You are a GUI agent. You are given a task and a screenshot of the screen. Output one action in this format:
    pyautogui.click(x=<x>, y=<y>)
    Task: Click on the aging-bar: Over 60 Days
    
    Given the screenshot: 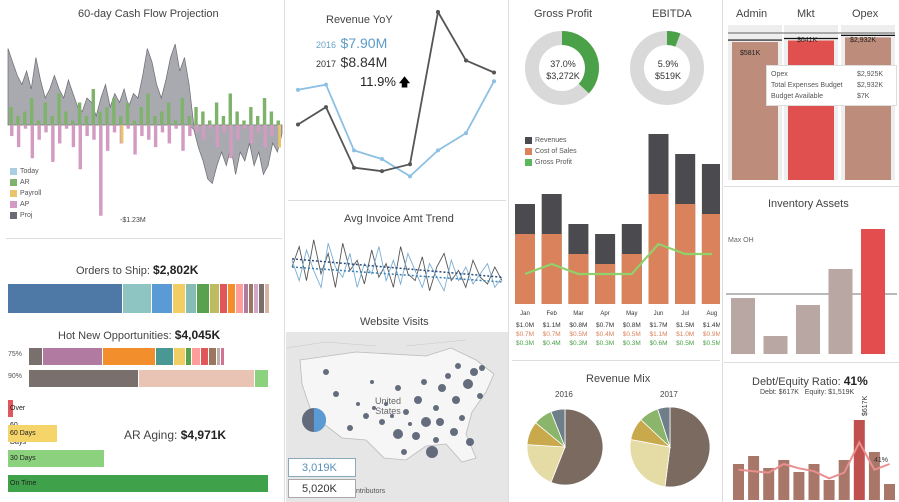 What is the action you would take?
    pyautogui.click(x=17, y=423)
    